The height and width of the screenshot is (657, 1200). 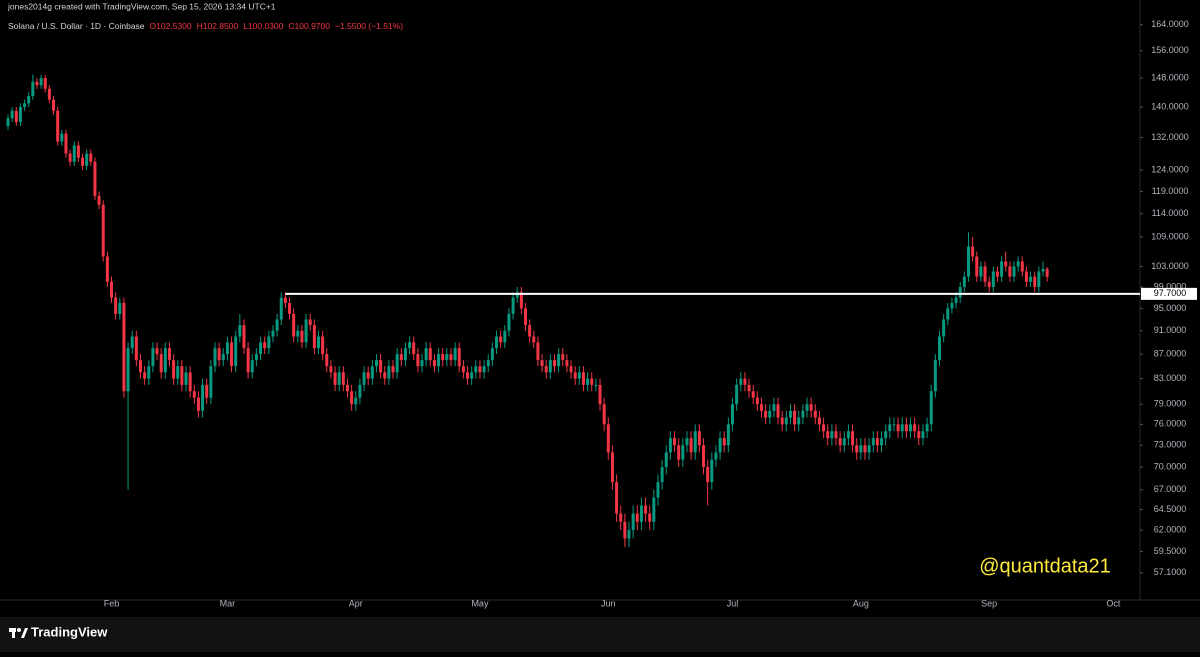 What do you see at coordinates (1170, 489) in the screenshot?
I see `y-tick-label: 67.0000` at bounding box center [1170, 489].